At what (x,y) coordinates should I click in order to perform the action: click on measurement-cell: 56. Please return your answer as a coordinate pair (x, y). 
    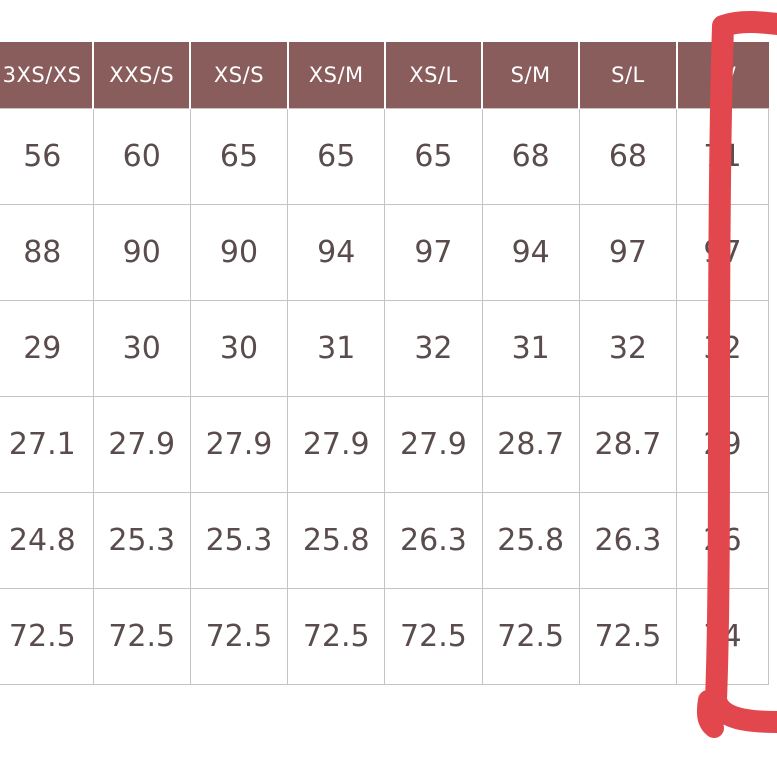
    Looking at the image, I should click on (47, 156).